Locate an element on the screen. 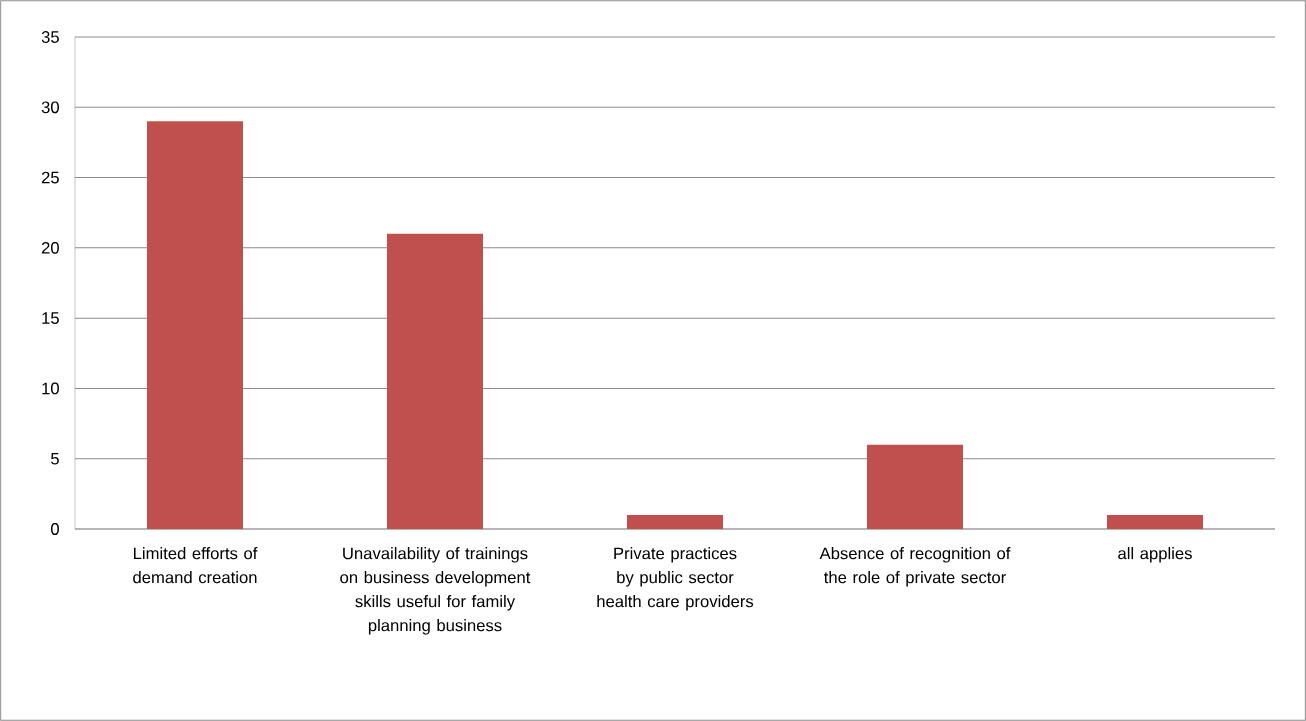 This screenshot has width=1306, height=721. x-tick-label: Limited efforts of demand creation is located at coordinates (195, 565).